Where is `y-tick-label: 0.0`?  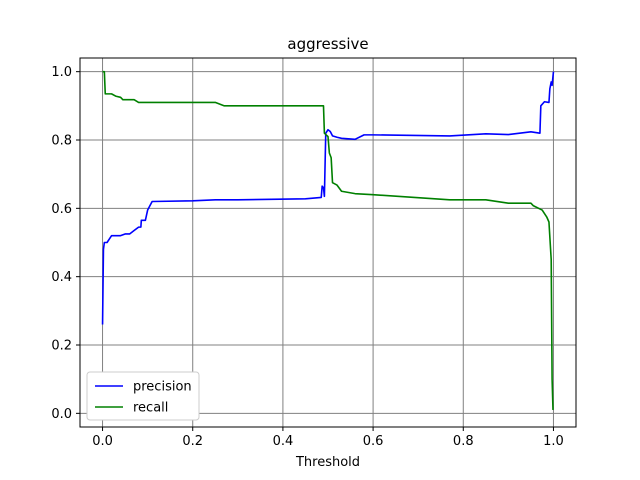
y-tick-label: 0.0 is located at coordinates (61, 414).